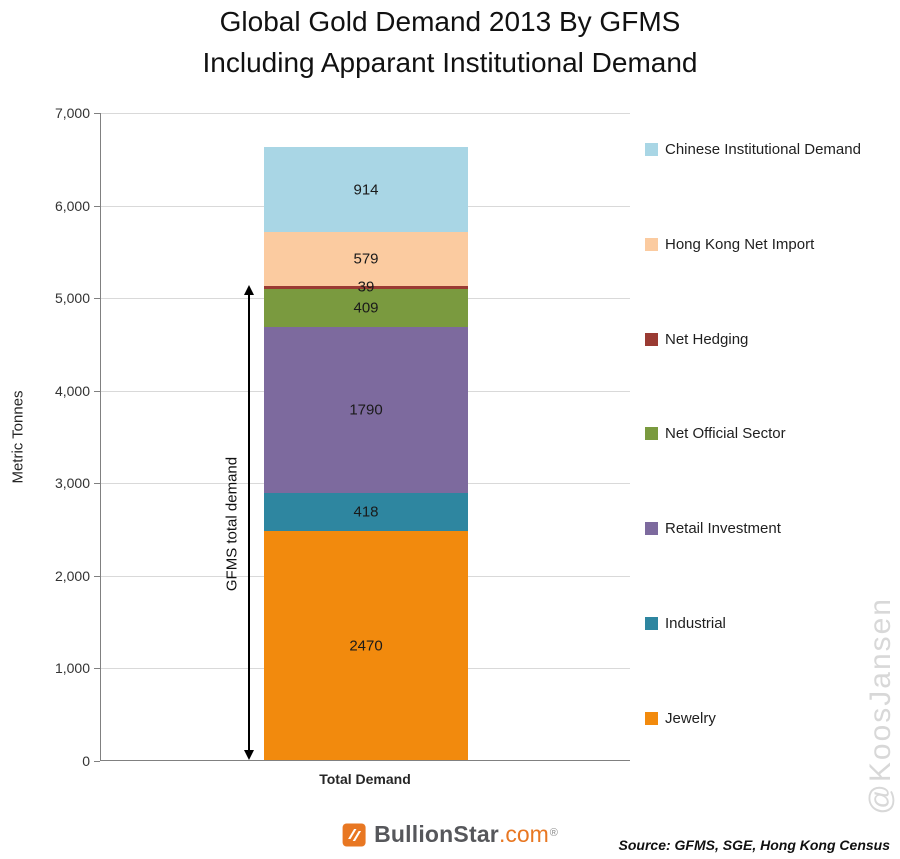 This screenshot has height=859, width=900. What do you see at coordinates (72, 575) in the screenshot?
I see `y-tick-label: 2,000` at bounding box center [72, 575].